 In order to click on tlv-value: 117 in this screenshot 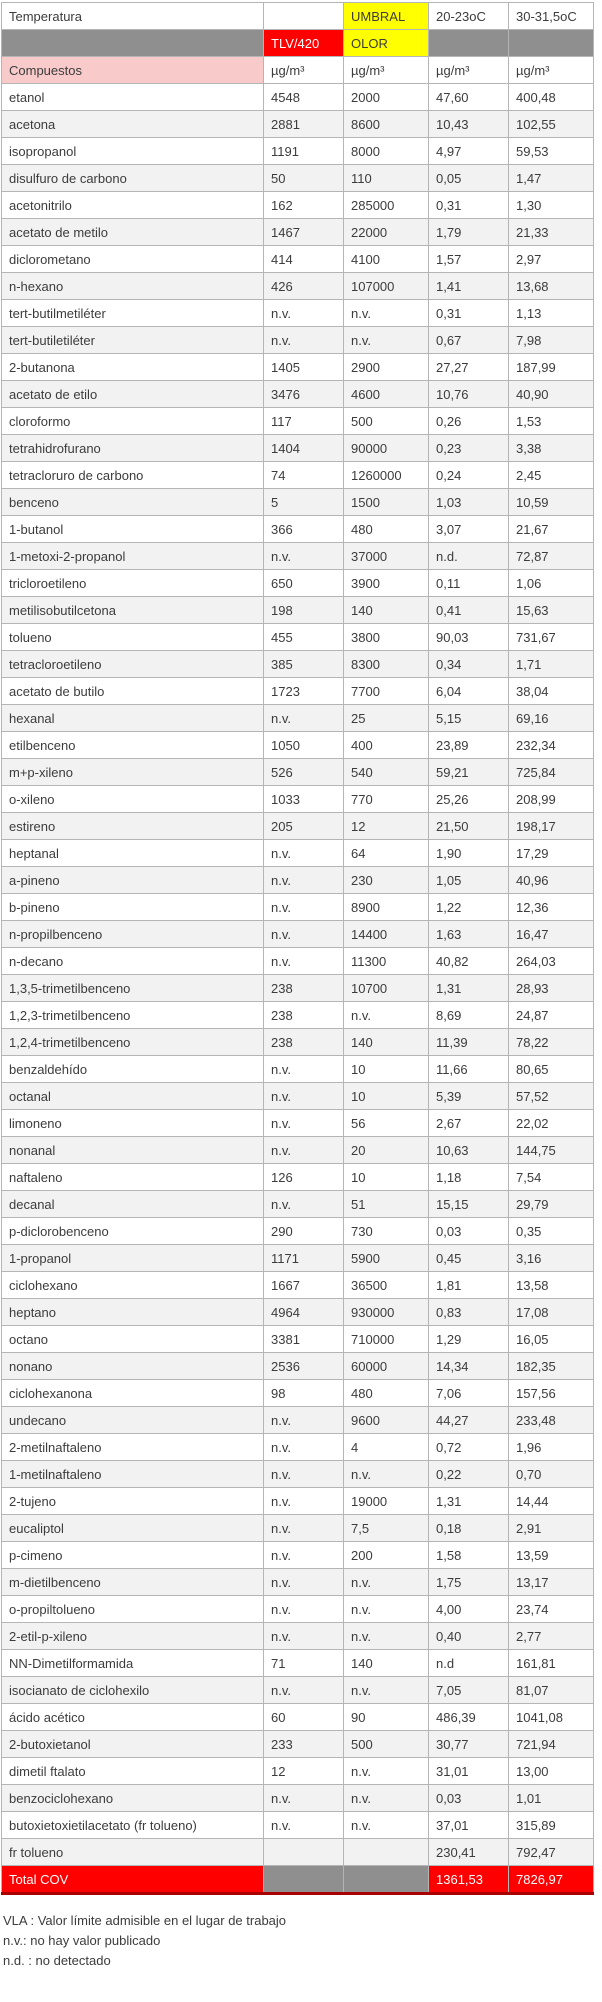, I will do `click(303, 421)`.